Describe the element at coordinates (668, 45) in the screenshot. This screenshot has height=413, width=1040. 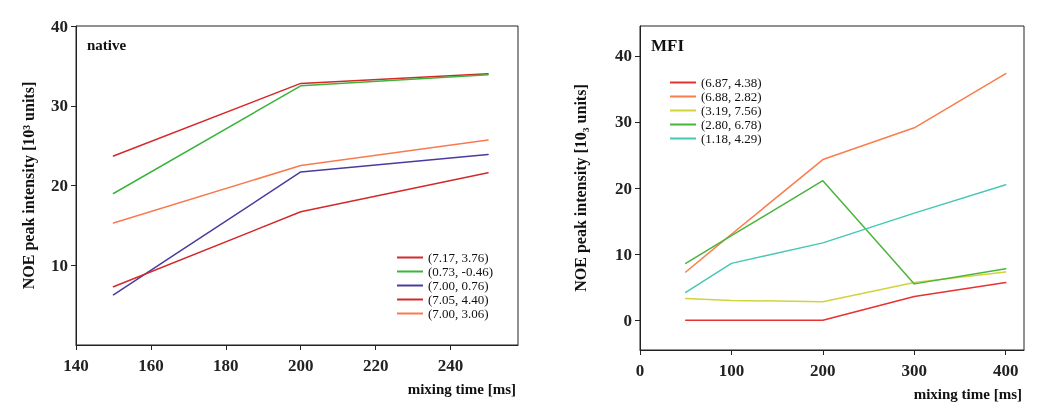
I see `text: MFI` at that location.